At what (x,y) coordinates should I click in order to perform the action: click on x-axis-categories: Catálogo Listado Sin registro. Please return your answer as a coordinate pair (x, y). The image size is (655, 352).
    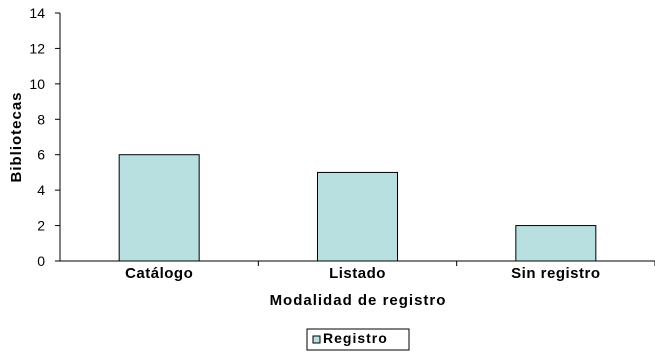
    Looking at the image, I should click on (390, 271).